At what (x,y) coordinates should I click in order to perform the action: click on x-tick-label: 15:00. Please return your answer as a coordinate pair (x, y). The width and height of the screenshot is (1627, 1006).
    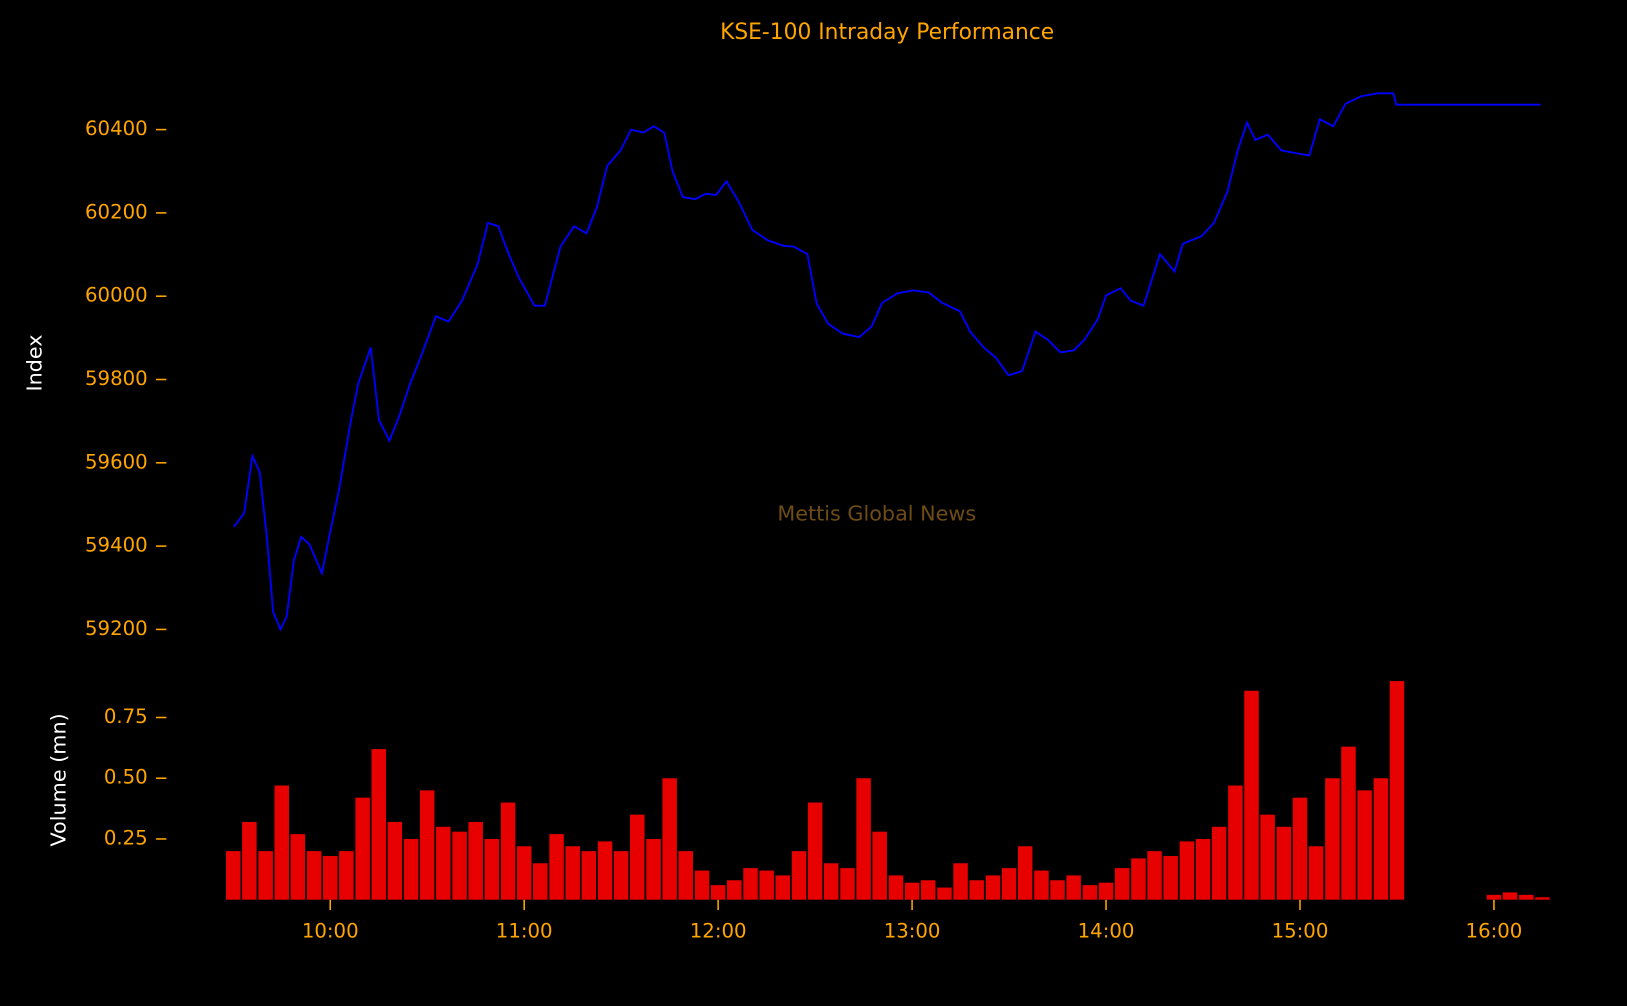
    Looking at the image, I should click on (1300, 930).